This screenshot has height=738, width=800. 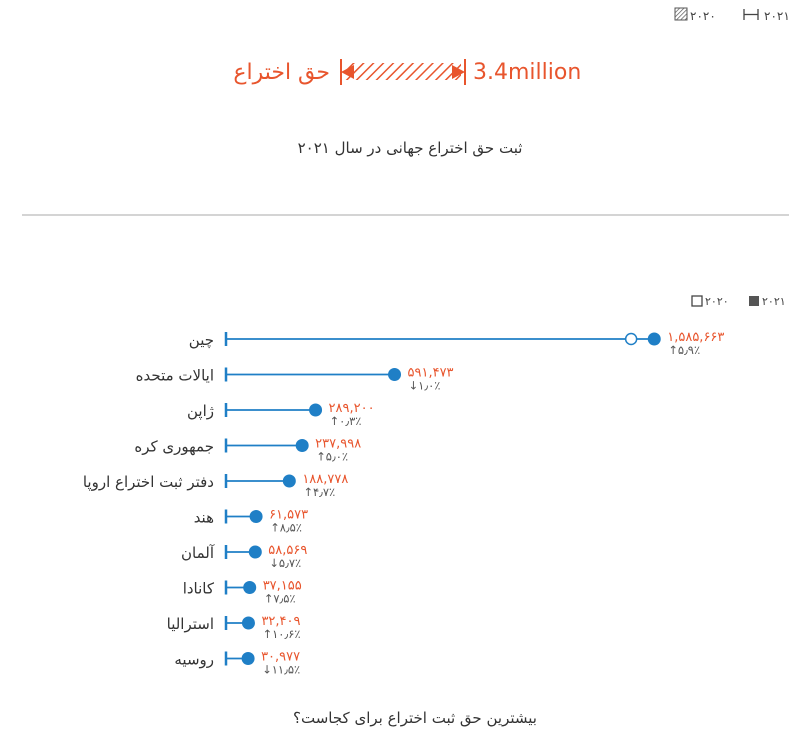 What do you see at coordinates (175, 376) in the screenshot?
I see `category-label: ایالات متحده` at bounding box center [175, 376].